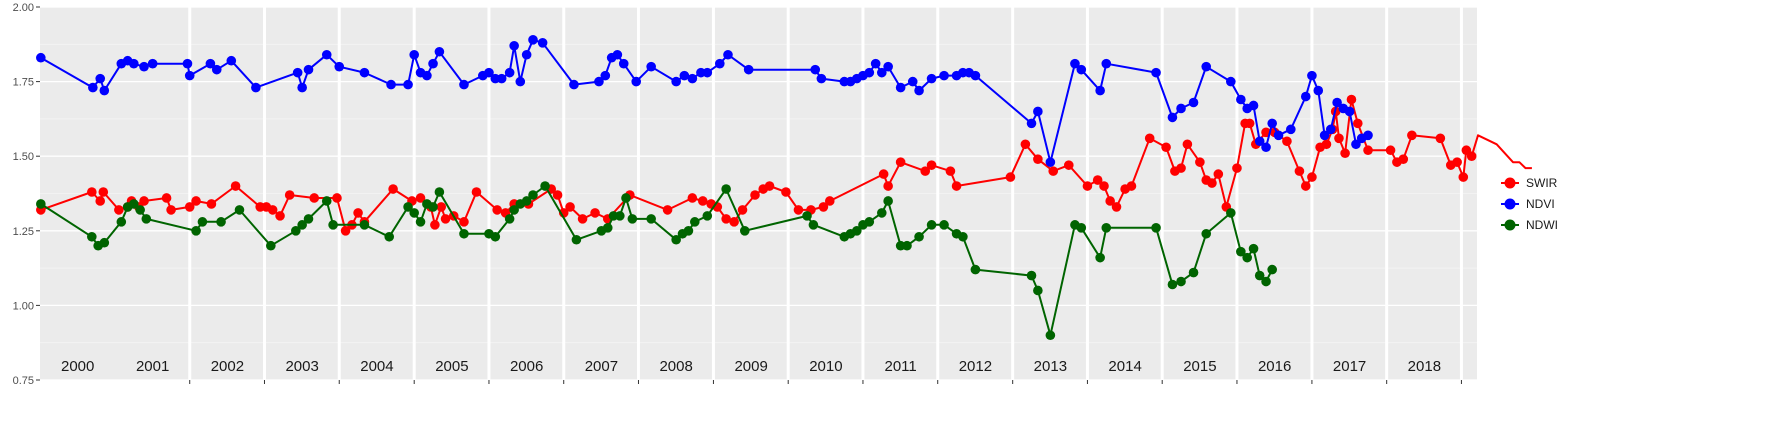 Image resolution: width=1773 pixels, height=442 pixels. I want to click on year-label: 2000, so click(77, 366).